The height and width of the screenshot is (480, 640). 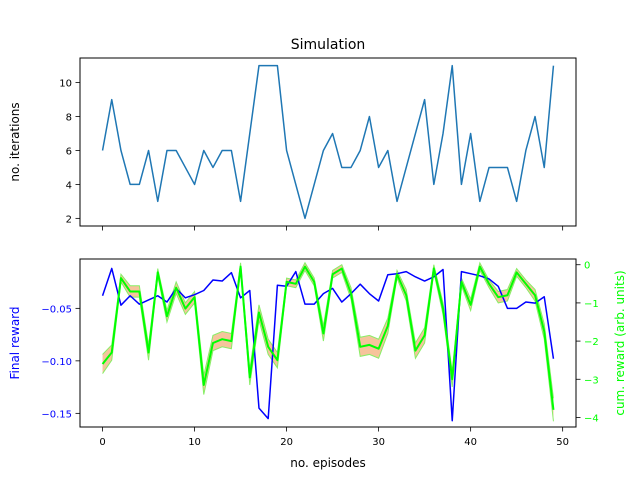 I want to click on chart-title: Simulation, so click(x=328, y=45).